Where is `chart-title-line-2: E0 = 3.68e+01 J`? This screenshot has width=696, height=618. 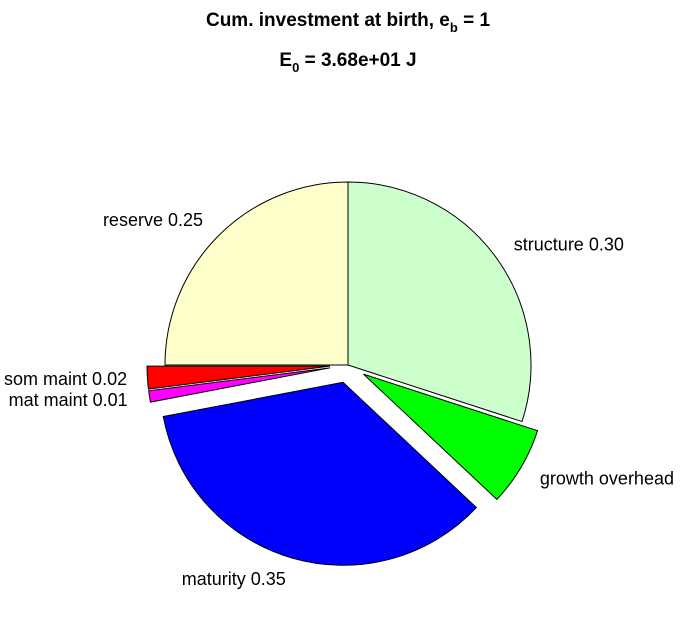 chart-title-line-2: E0 = 3.68e+01 J is located at coordinates (347, 62).